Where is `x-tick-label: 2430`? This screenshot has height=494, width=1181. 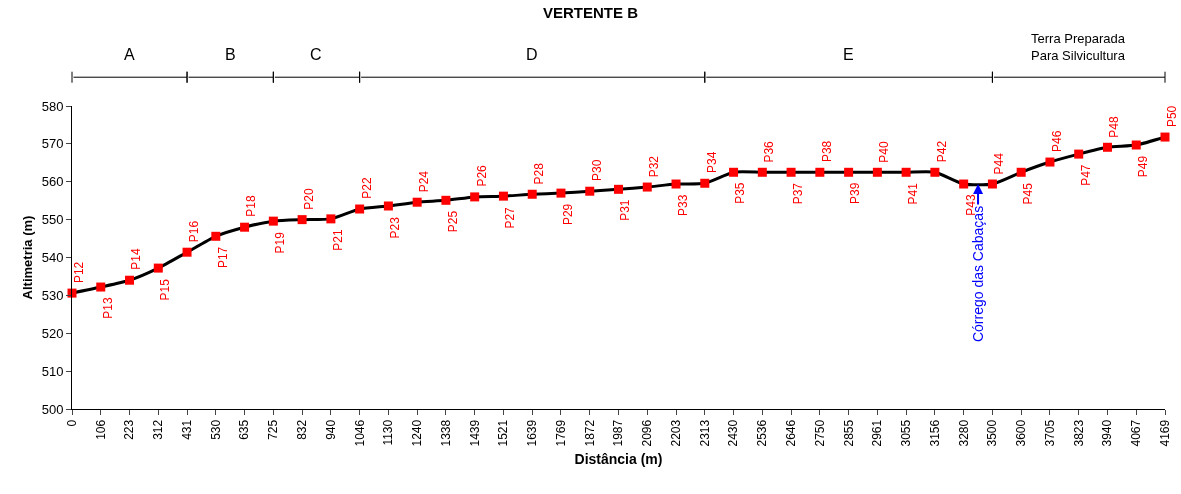 x-tick-label: 2430 is located at coordinates (733, 433).